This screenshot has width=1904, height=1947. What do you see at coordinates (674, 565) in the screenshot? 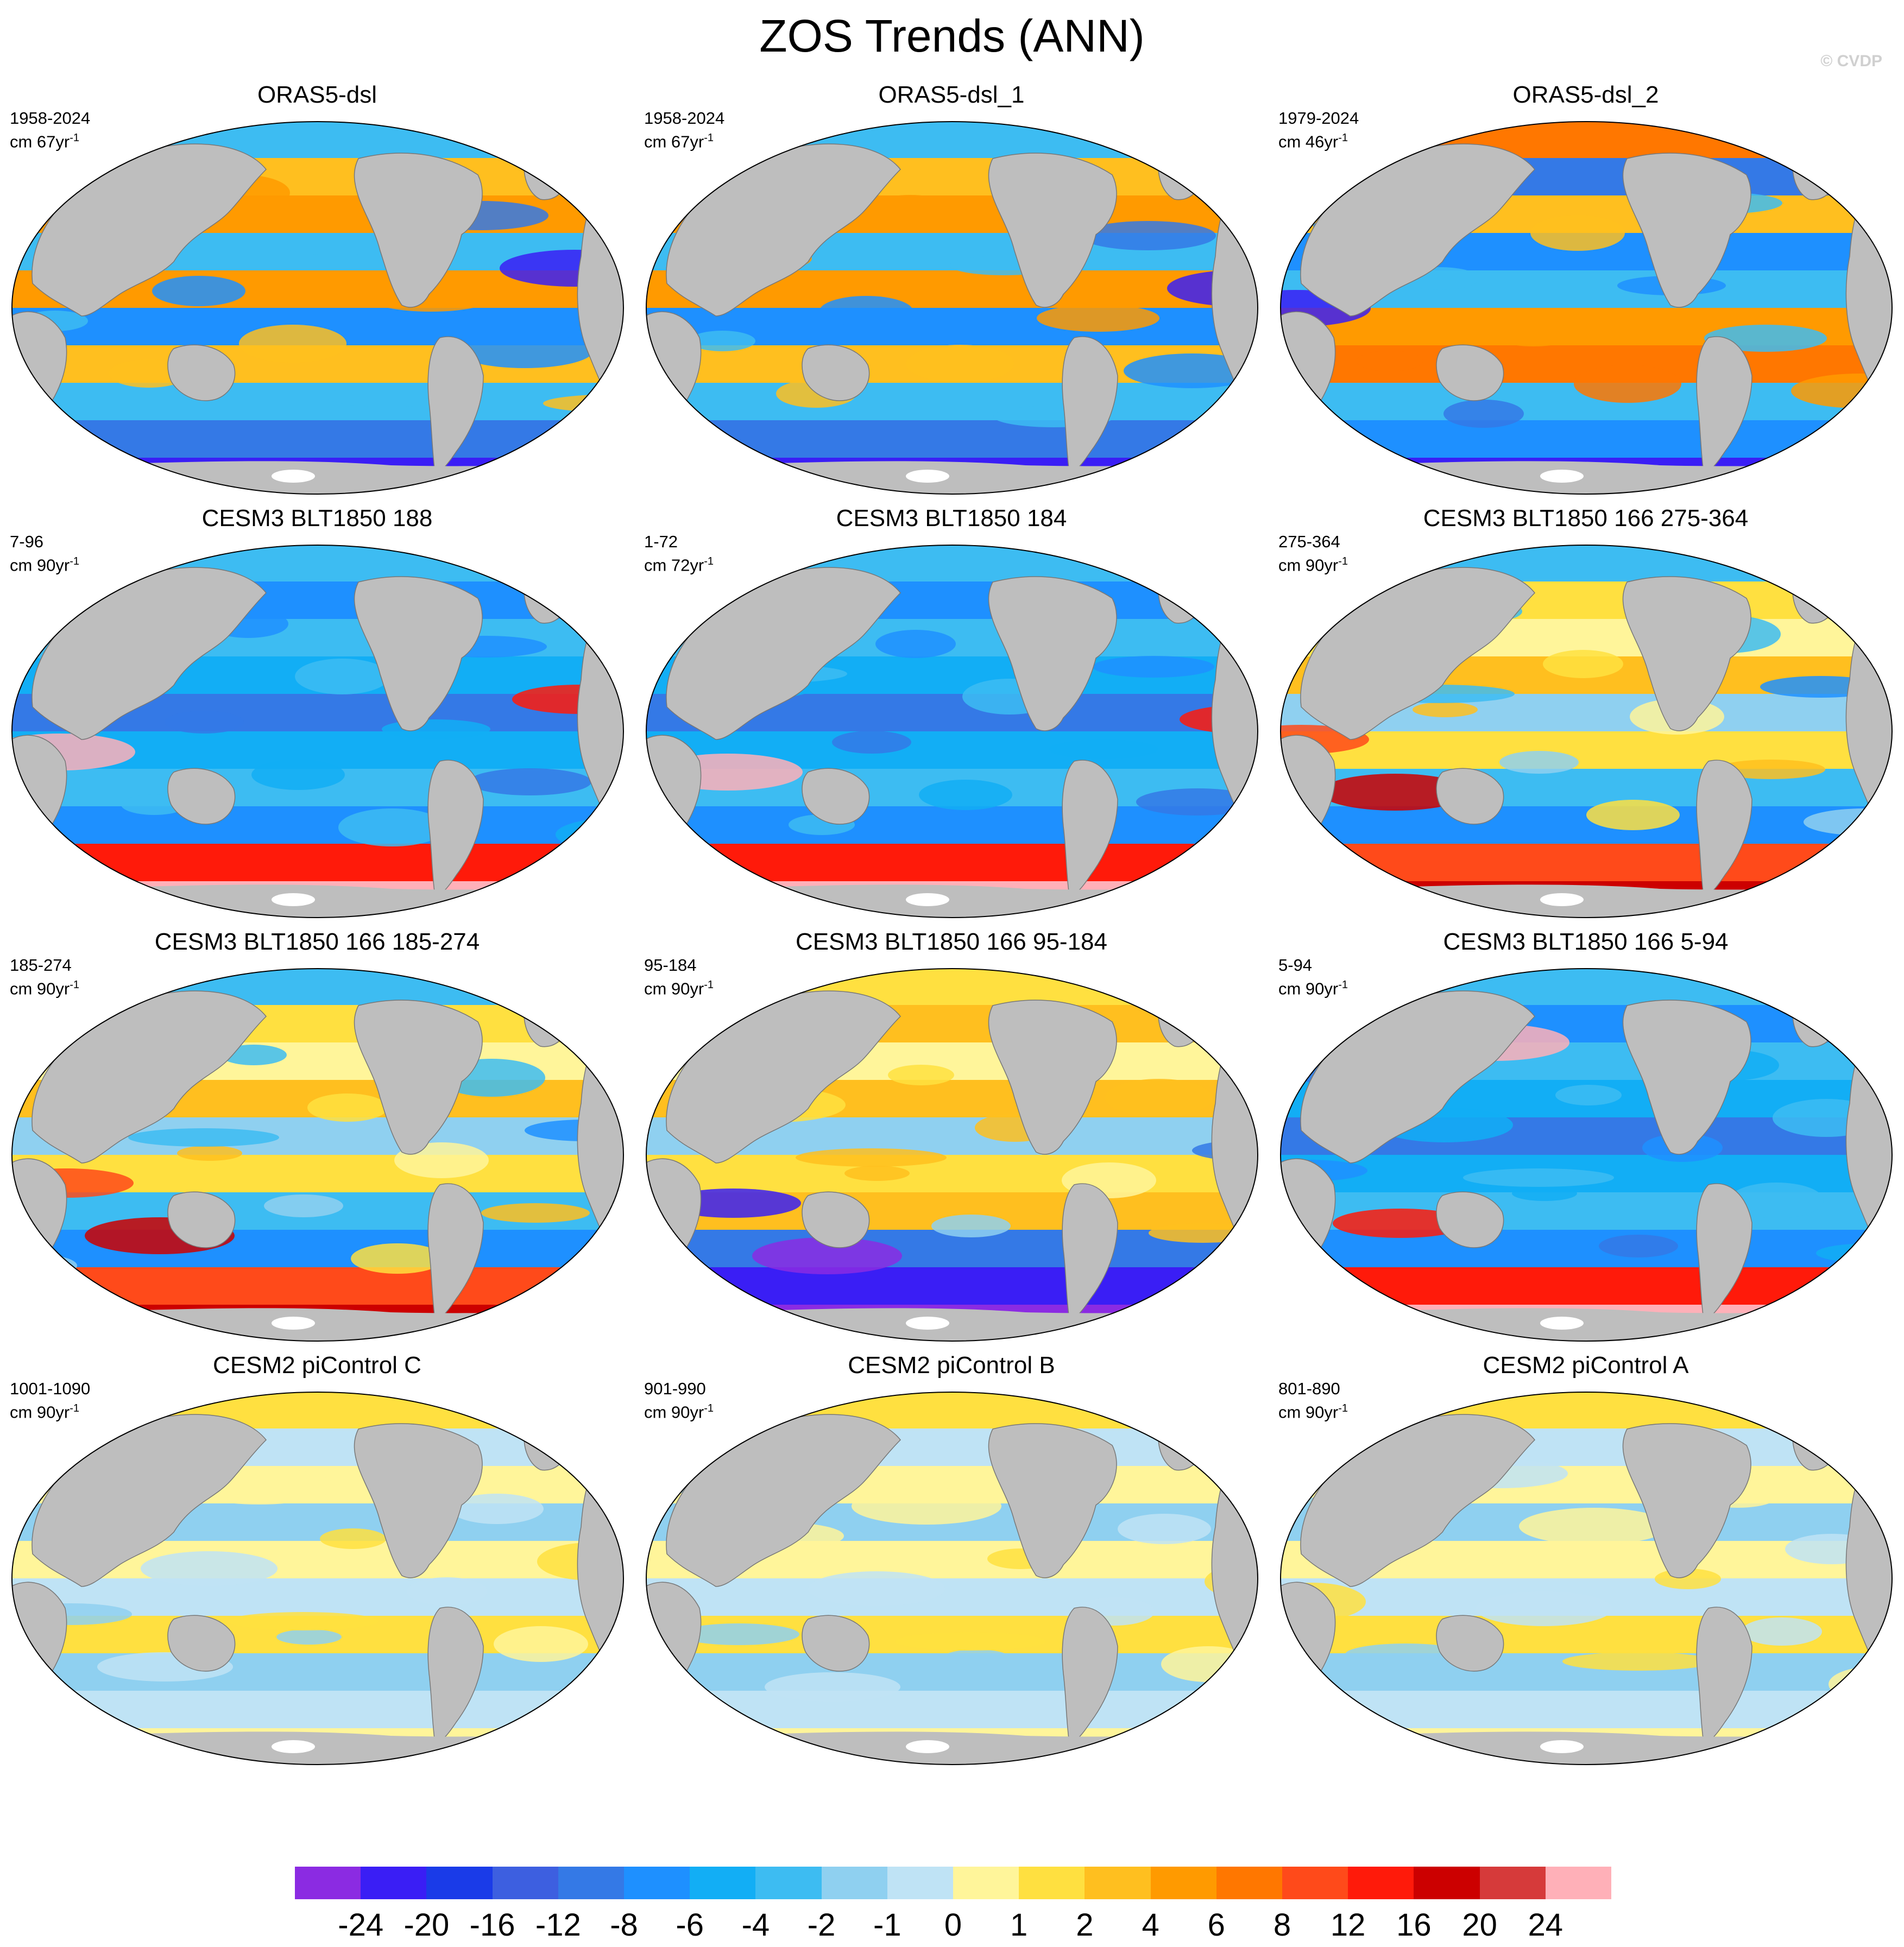
I see `trend-unit-text: cm 72yr` at bounding box center [674, 565].